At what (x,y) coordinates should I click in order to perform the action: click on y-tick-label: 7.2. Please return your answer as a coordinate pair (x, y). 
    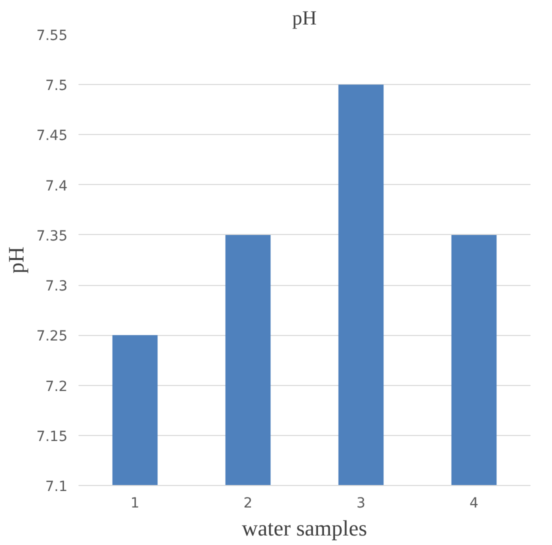
    Looking at the image, I should click on (56, 386).